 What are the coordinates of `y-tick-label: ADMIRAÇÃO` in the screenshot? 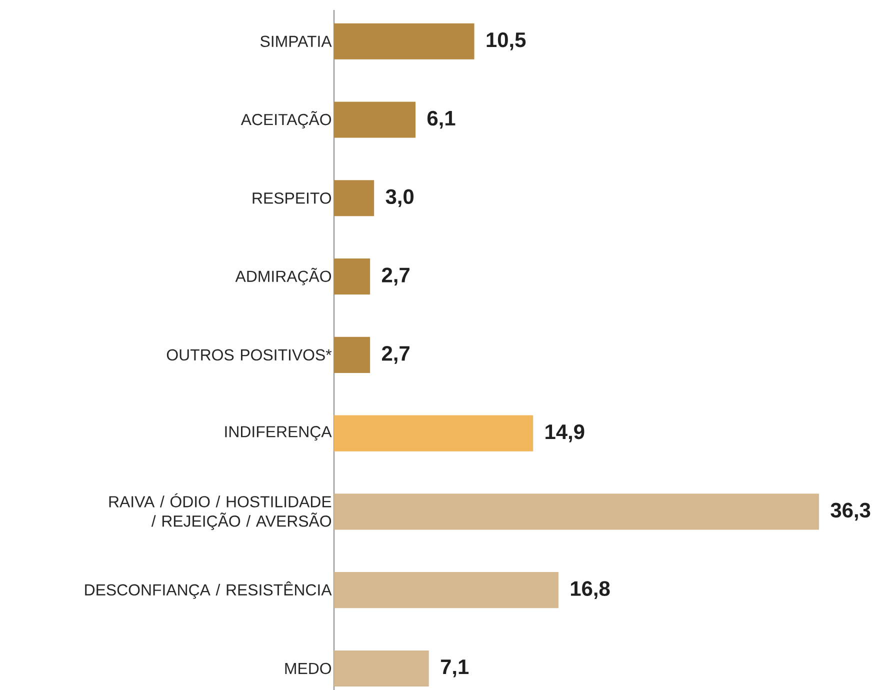 It's located at (283, 277).